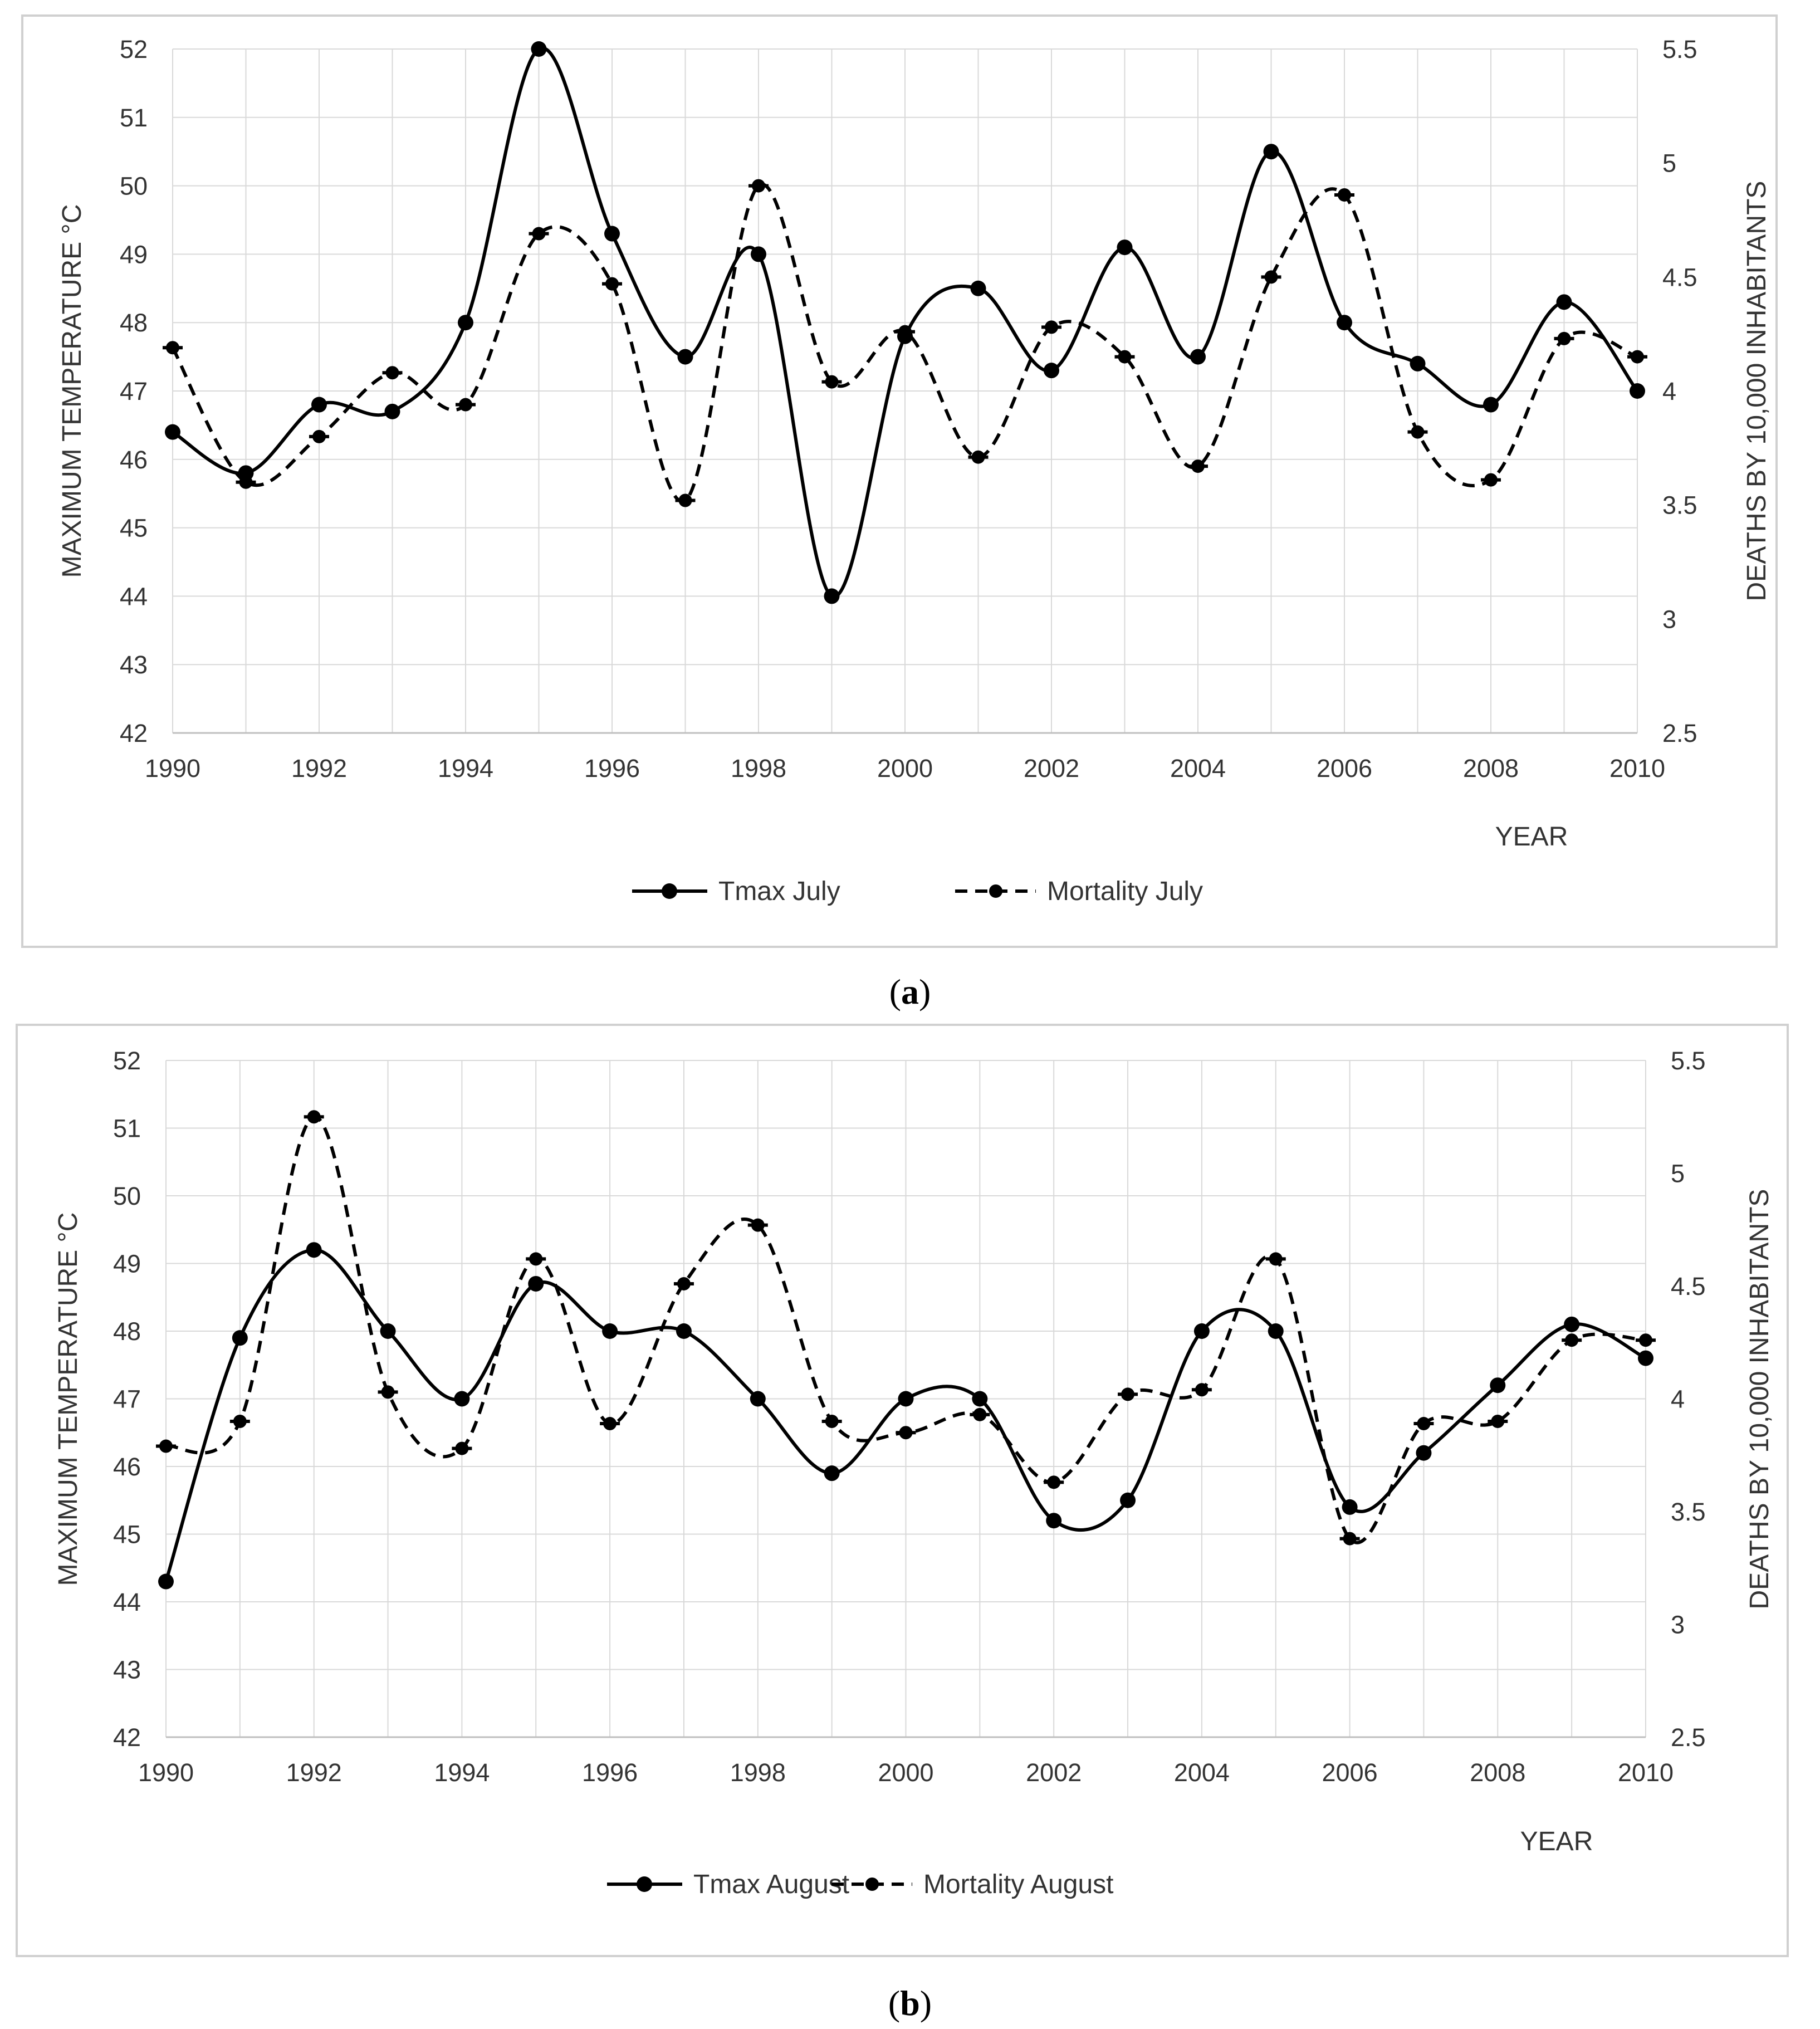 The width and height of the screenshot is (1820, 2029). What do you see at coordinates (134, 254) in the screenshot?
I see `y-tick-label: 49` at bounding box center [134, 254].